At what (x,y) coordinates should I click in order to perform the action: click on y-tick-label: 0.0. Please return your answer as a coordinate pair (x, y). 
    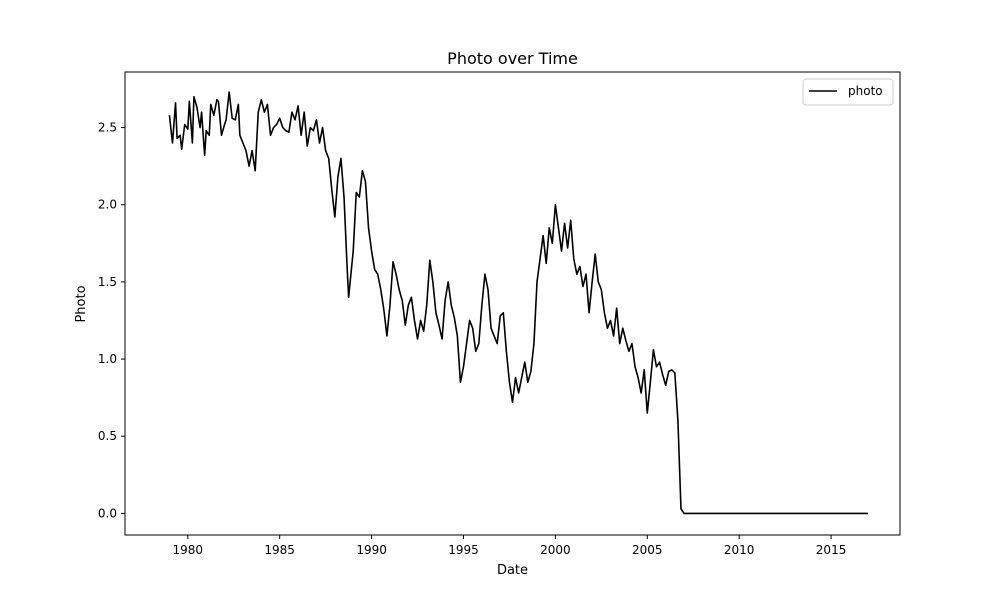
    Looking at the image, I should click on (107, 513).